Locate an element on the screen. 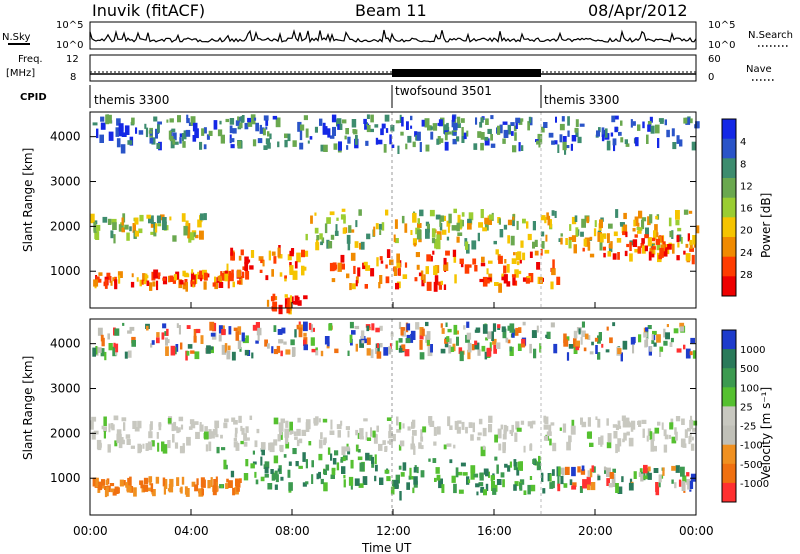 The image size is (800, 554). colorbar-tick-label: 4 is located at coordinates (743, 142).